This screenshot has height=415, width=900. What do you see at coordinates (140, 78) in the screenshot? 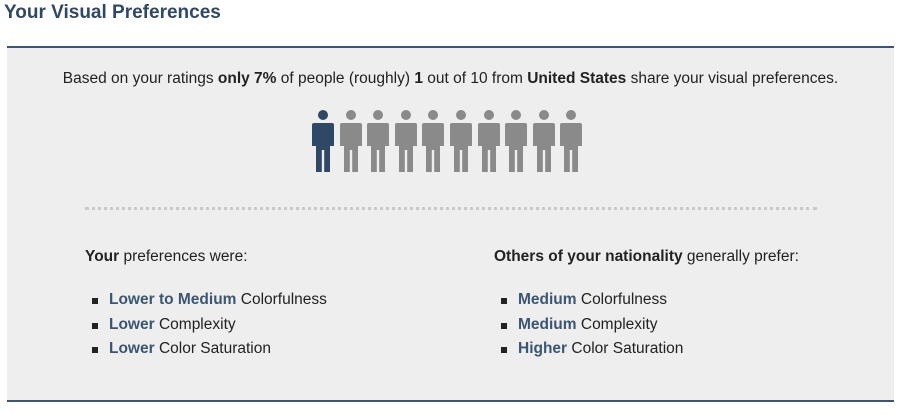
I see `summary-prefix: Based on your ratings` at bounding box center [140, 78].